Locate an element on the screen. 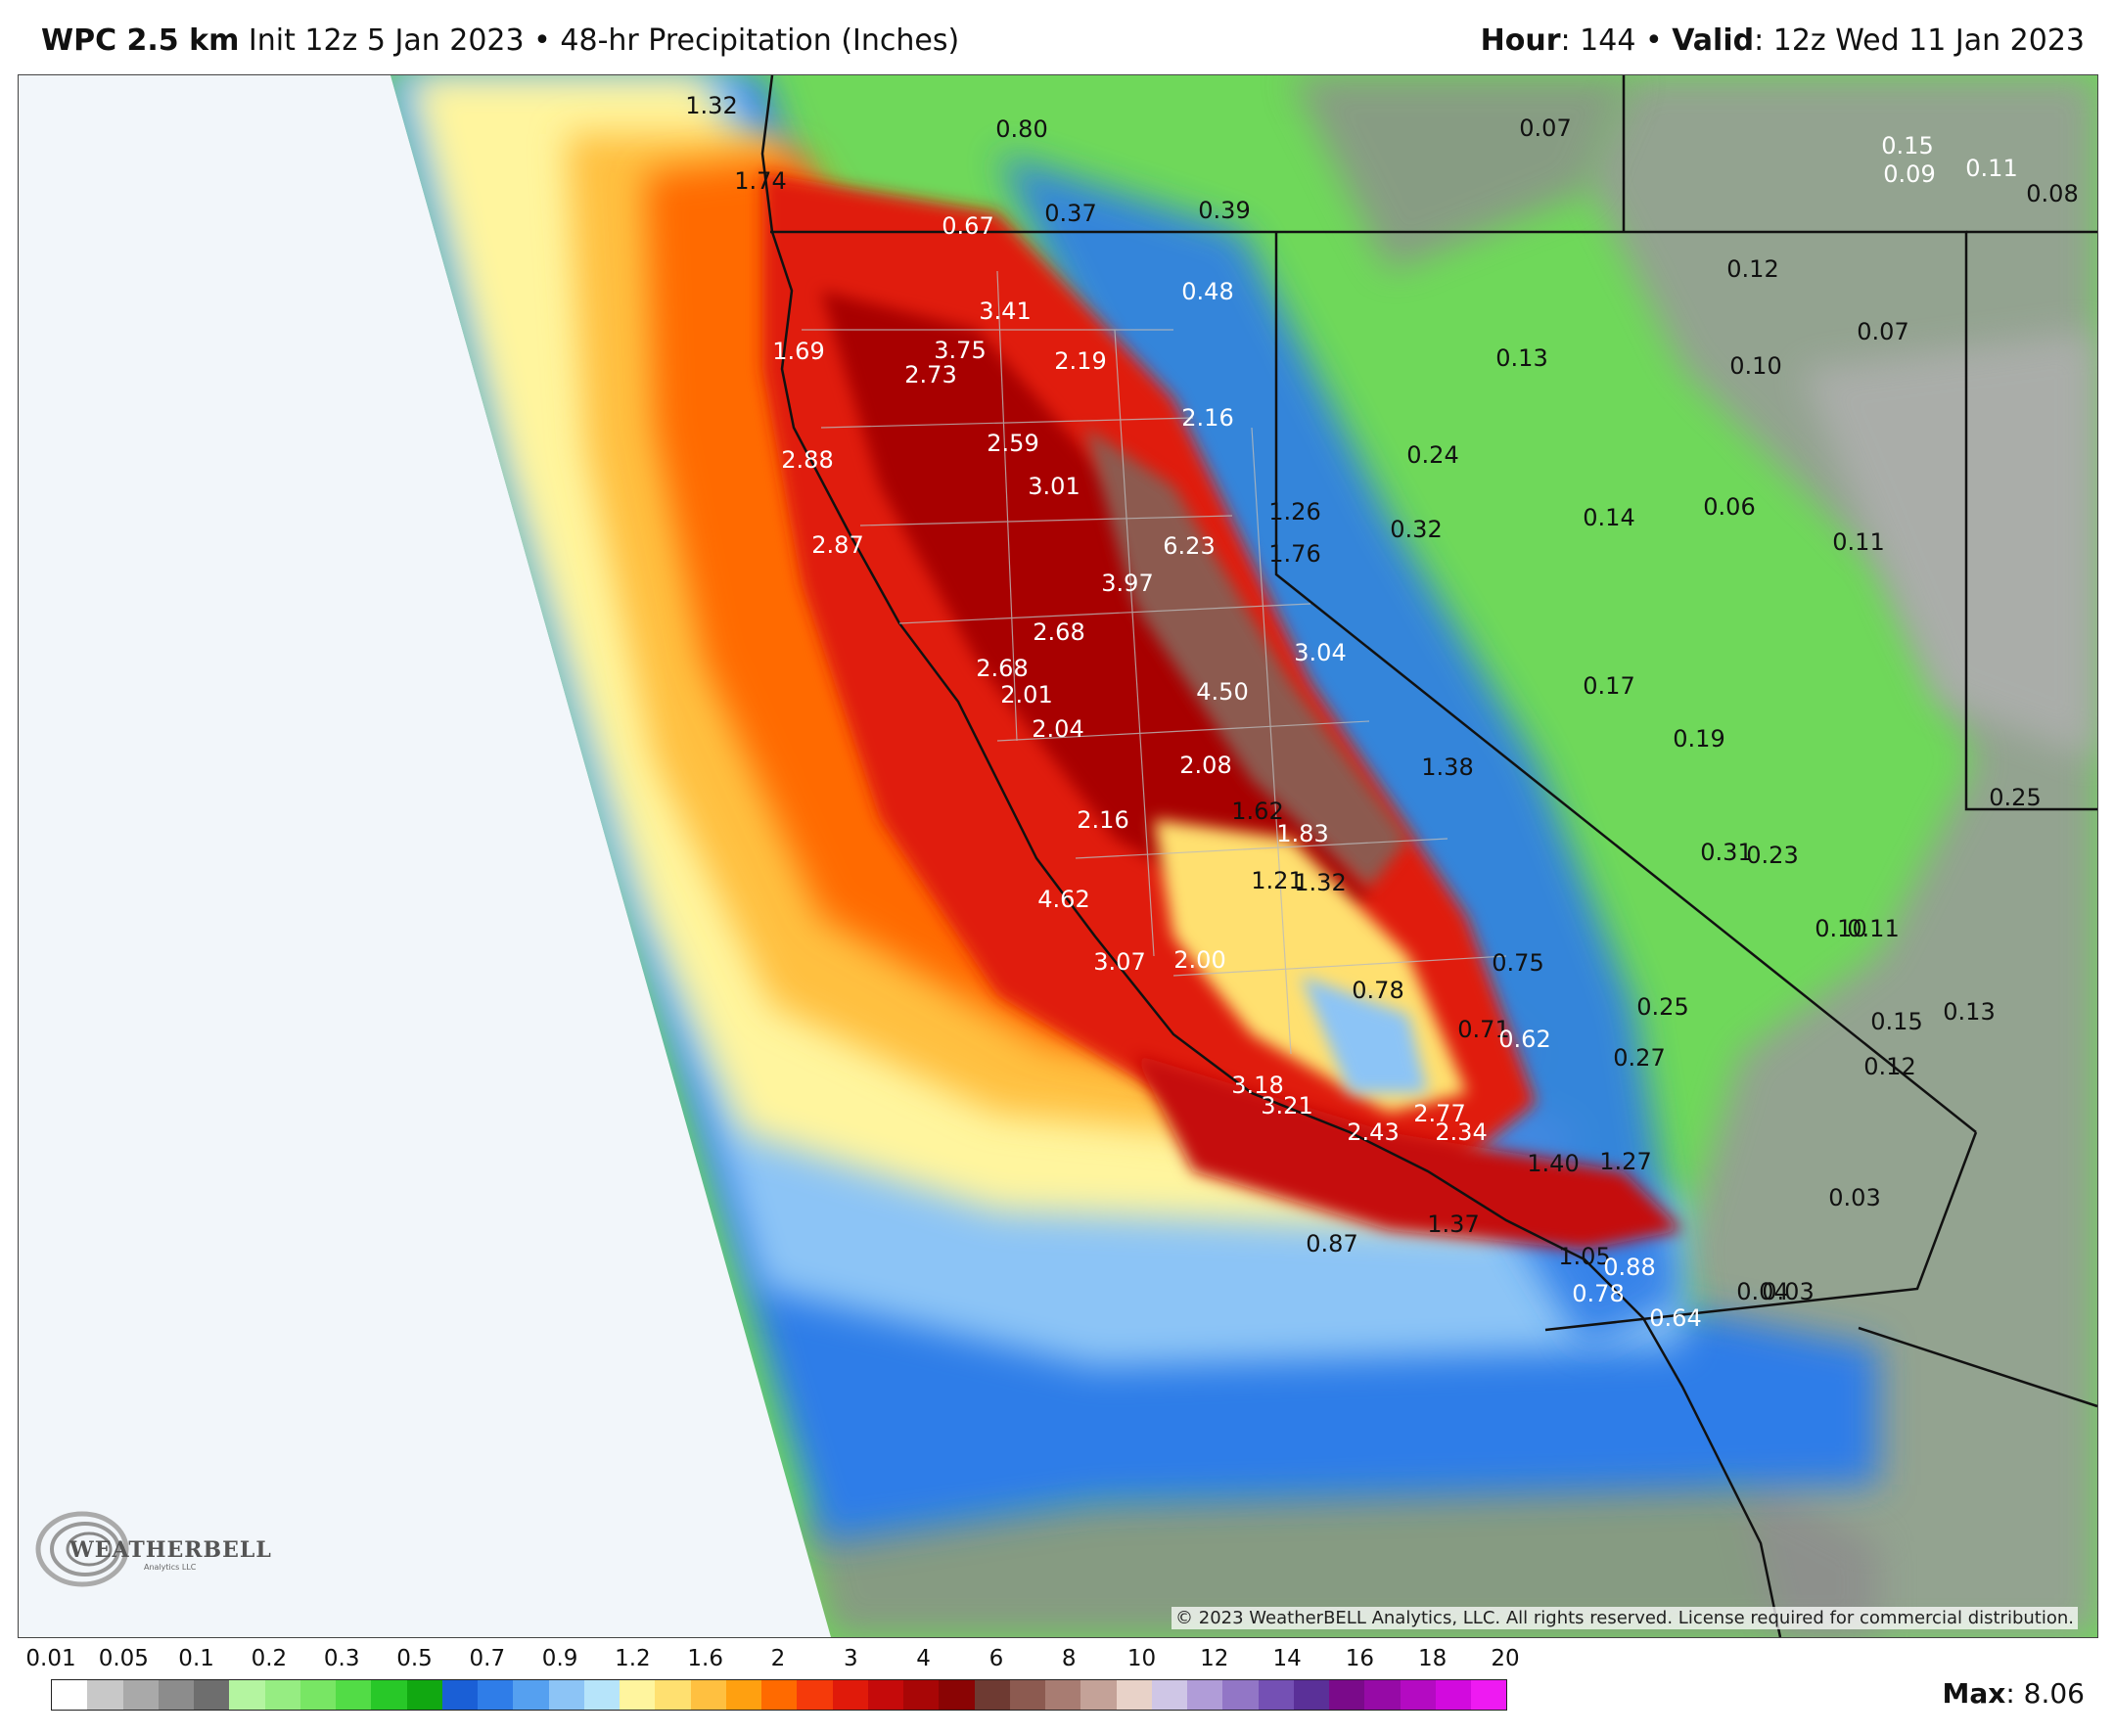  legend-tick-label: 10 is located at coordinates (1142, 1659).